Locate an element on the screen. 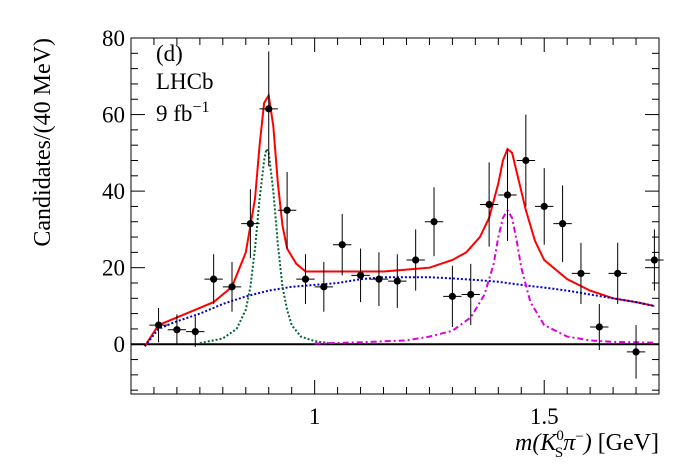 Image resolution: width=696 pixels, height=474 pixels. luminosity-label: 9 fb−1 is located at coordinates (182, 112).